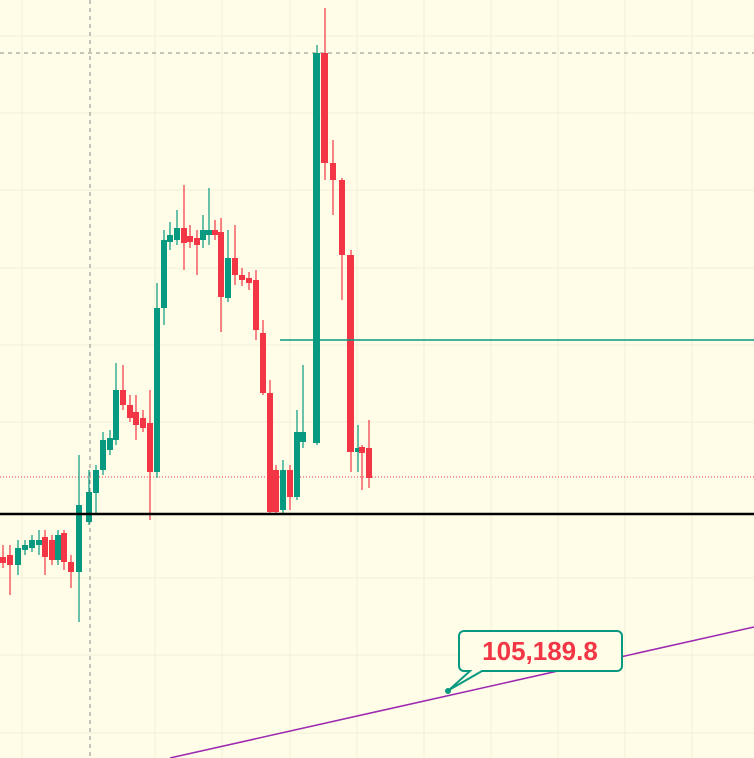  Describe the element at coordinates (448, 691) in the screenshot. I see `callout-anchor` at that location.